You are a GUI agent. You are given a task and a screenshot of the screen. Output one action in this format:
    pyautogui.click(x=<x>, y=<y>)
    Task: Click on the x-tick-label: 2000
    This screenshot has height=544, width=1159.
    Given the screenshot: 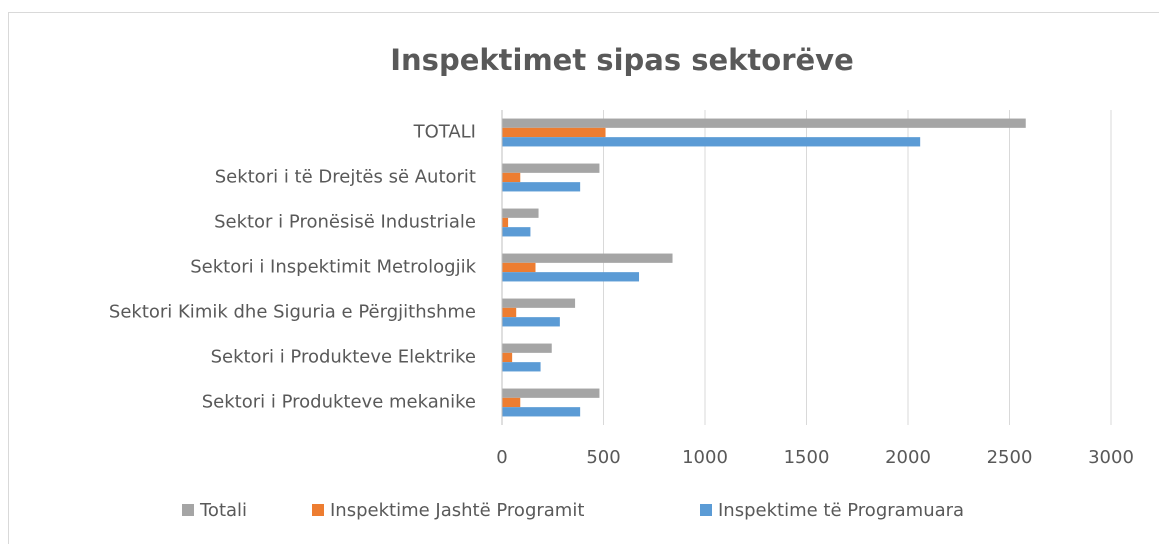 What is the action you would take?
    pyautogui.click(x=908, y=457)
    